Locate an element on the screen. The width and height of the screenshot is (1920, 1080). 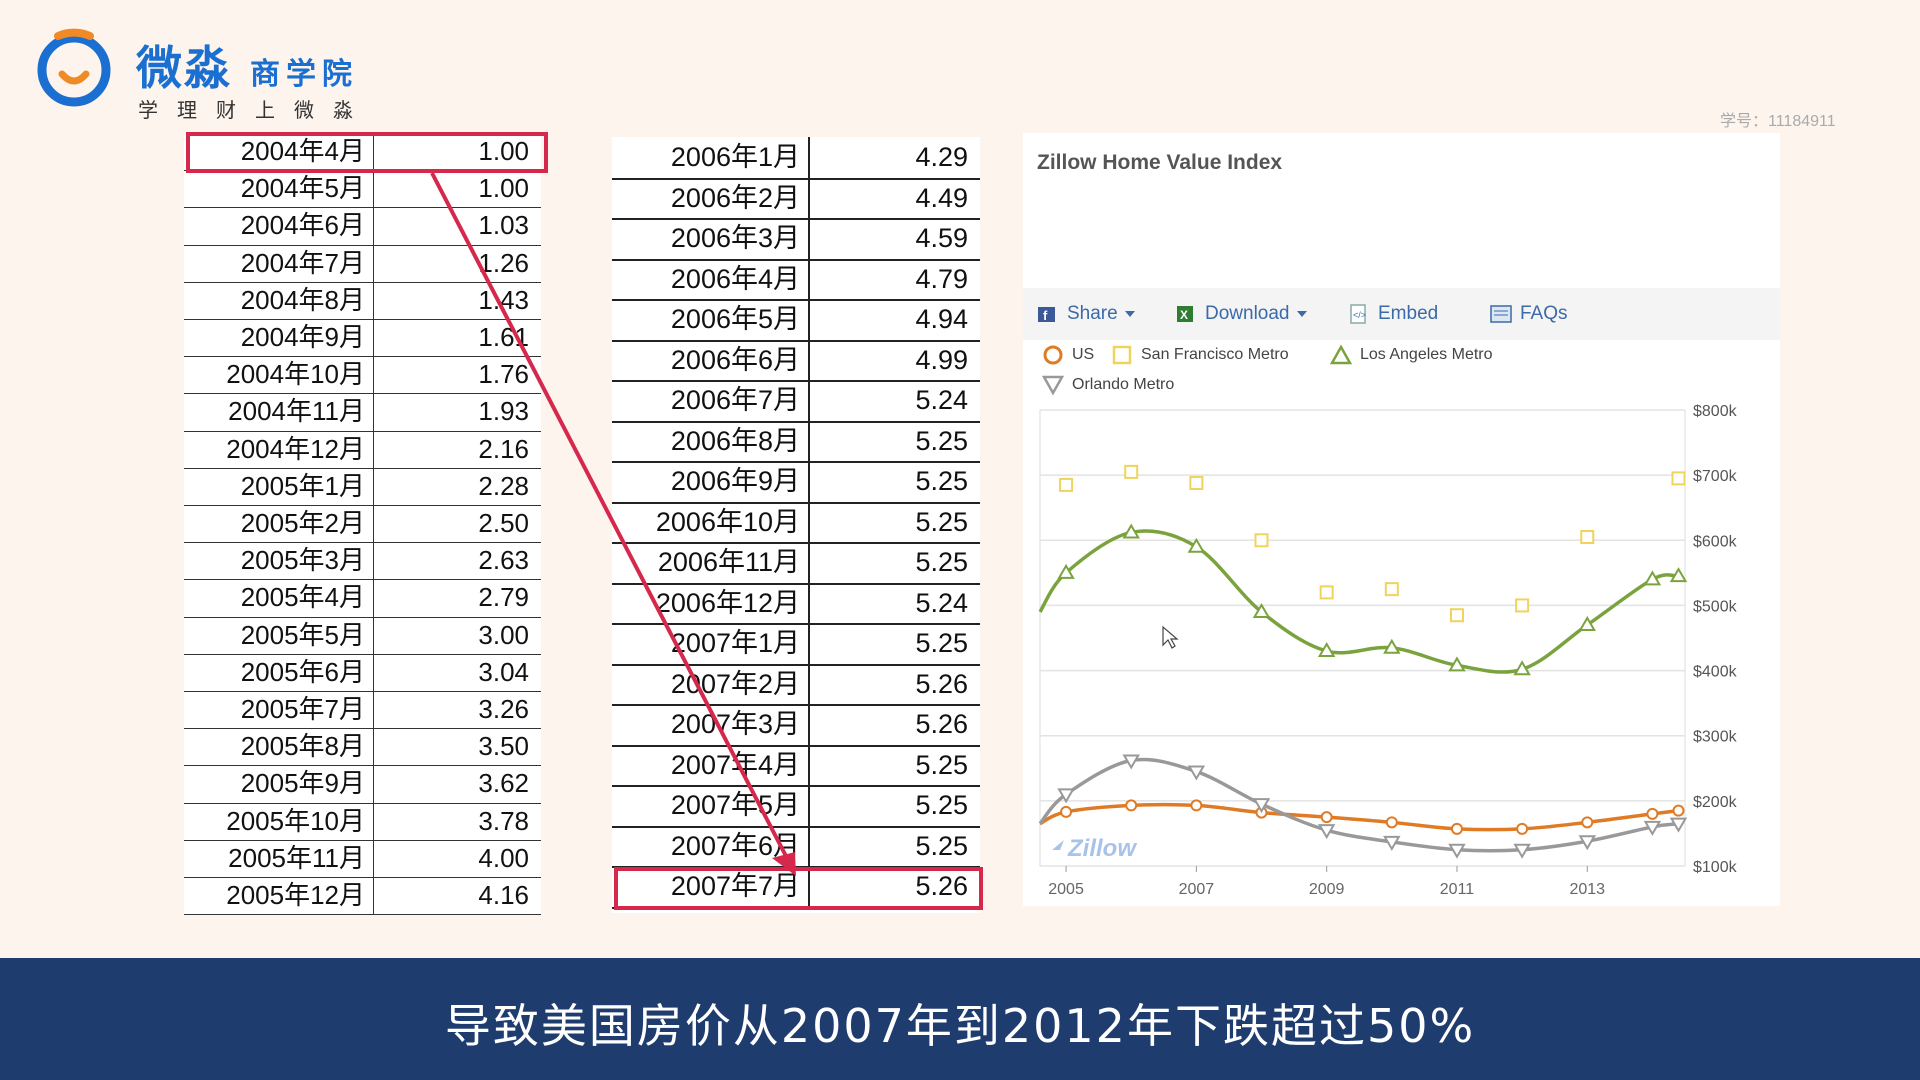
value-cell: 1.03 is located at coordinates (503, 225).